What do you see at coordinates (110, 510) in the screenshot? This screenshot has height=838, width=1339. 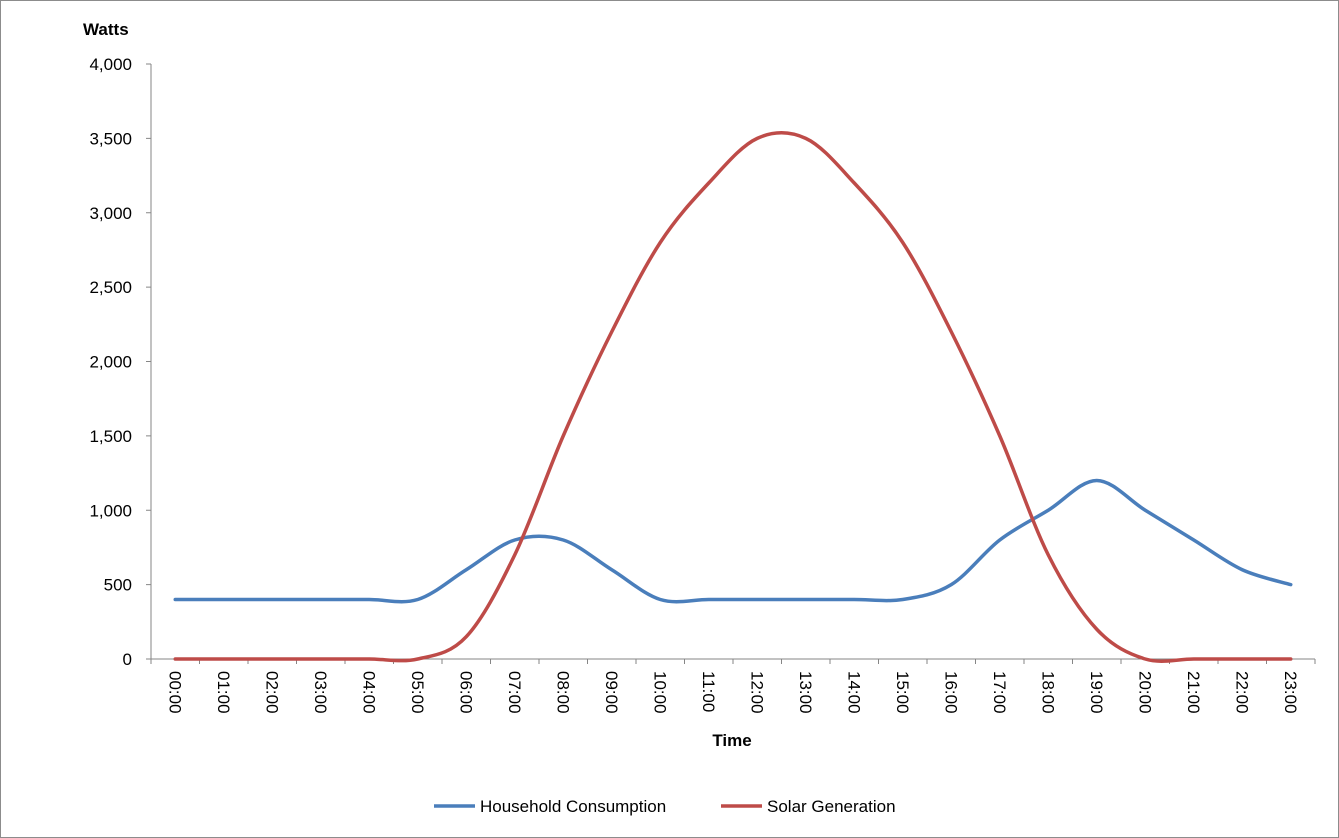 I see `y-tick-label: 1,000` at bounding box center [110, 510].